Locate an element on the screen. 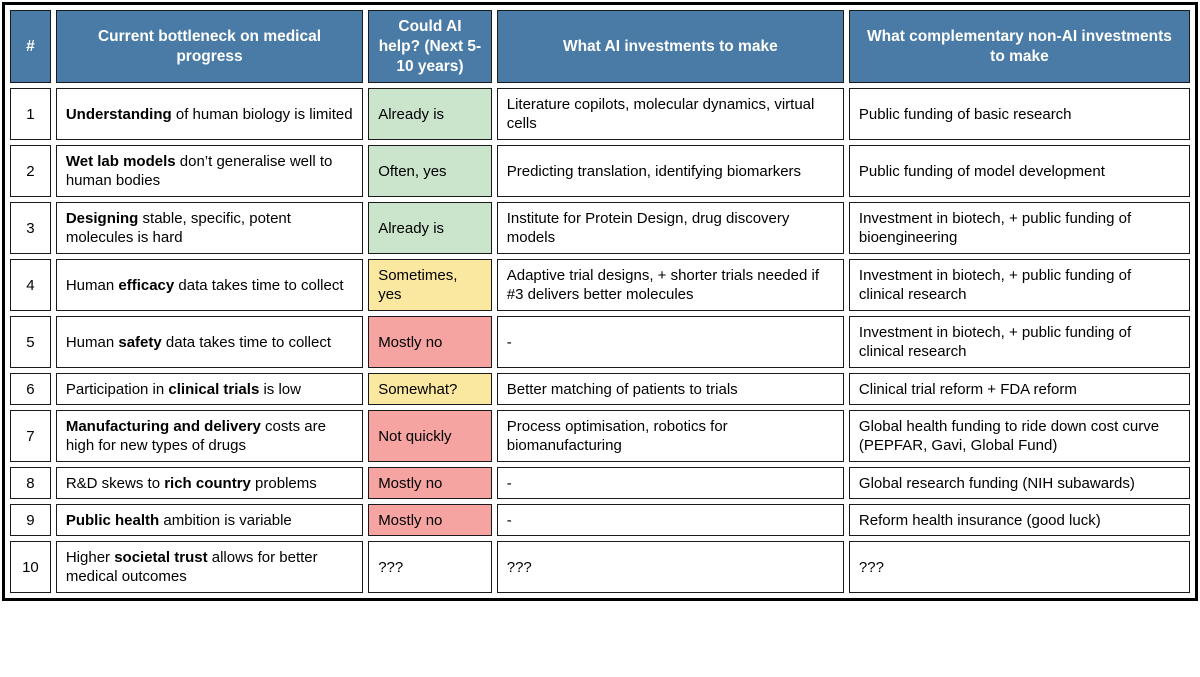  could-ai-help-cell: Somewhat? is located at coordinates (430, 389).